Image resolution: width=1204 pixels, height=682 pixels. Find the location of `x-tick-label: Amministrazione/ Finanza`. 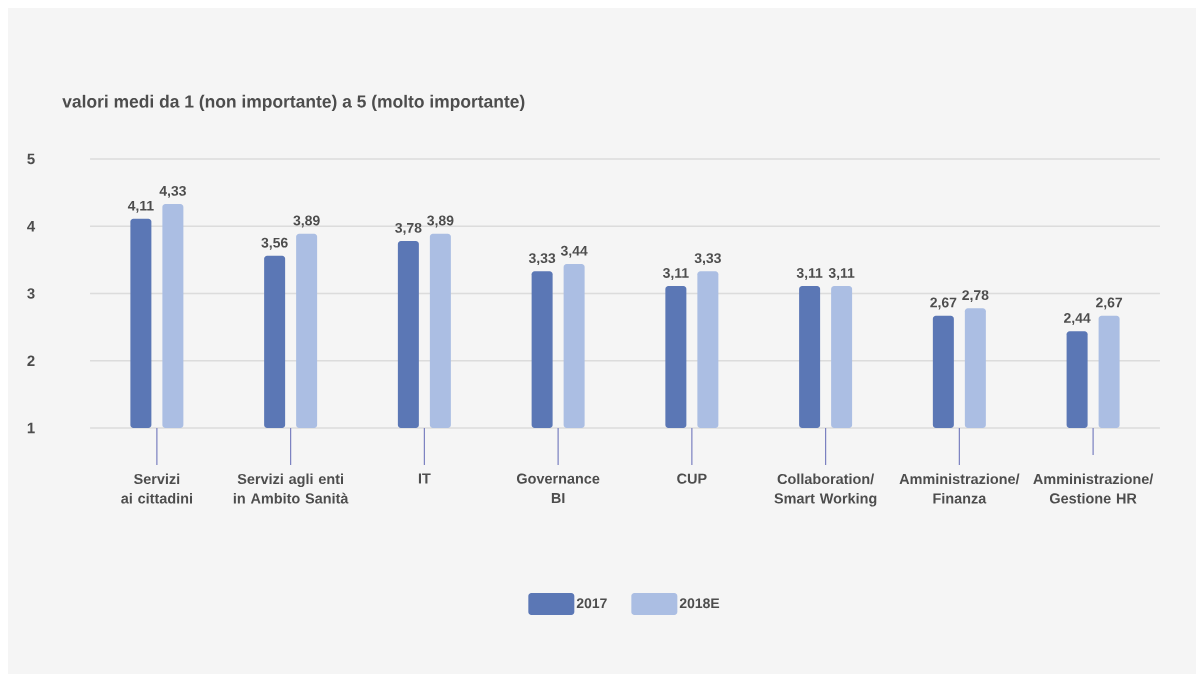

x-tick-label: Amministrazione/ Finanza is located at coordinates (959, 488).